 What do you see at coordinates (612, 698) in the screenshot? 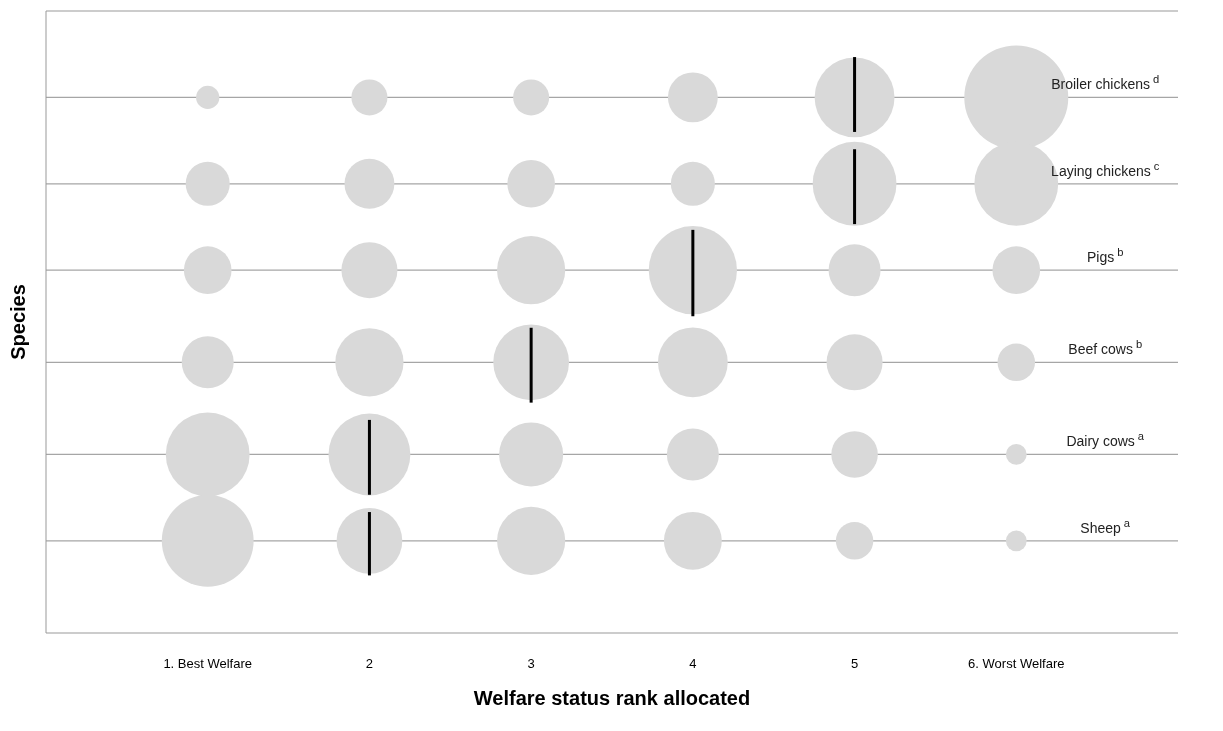
I see `x-axis-title: Welfare status rank allocated` at bounding box center [612, 698].